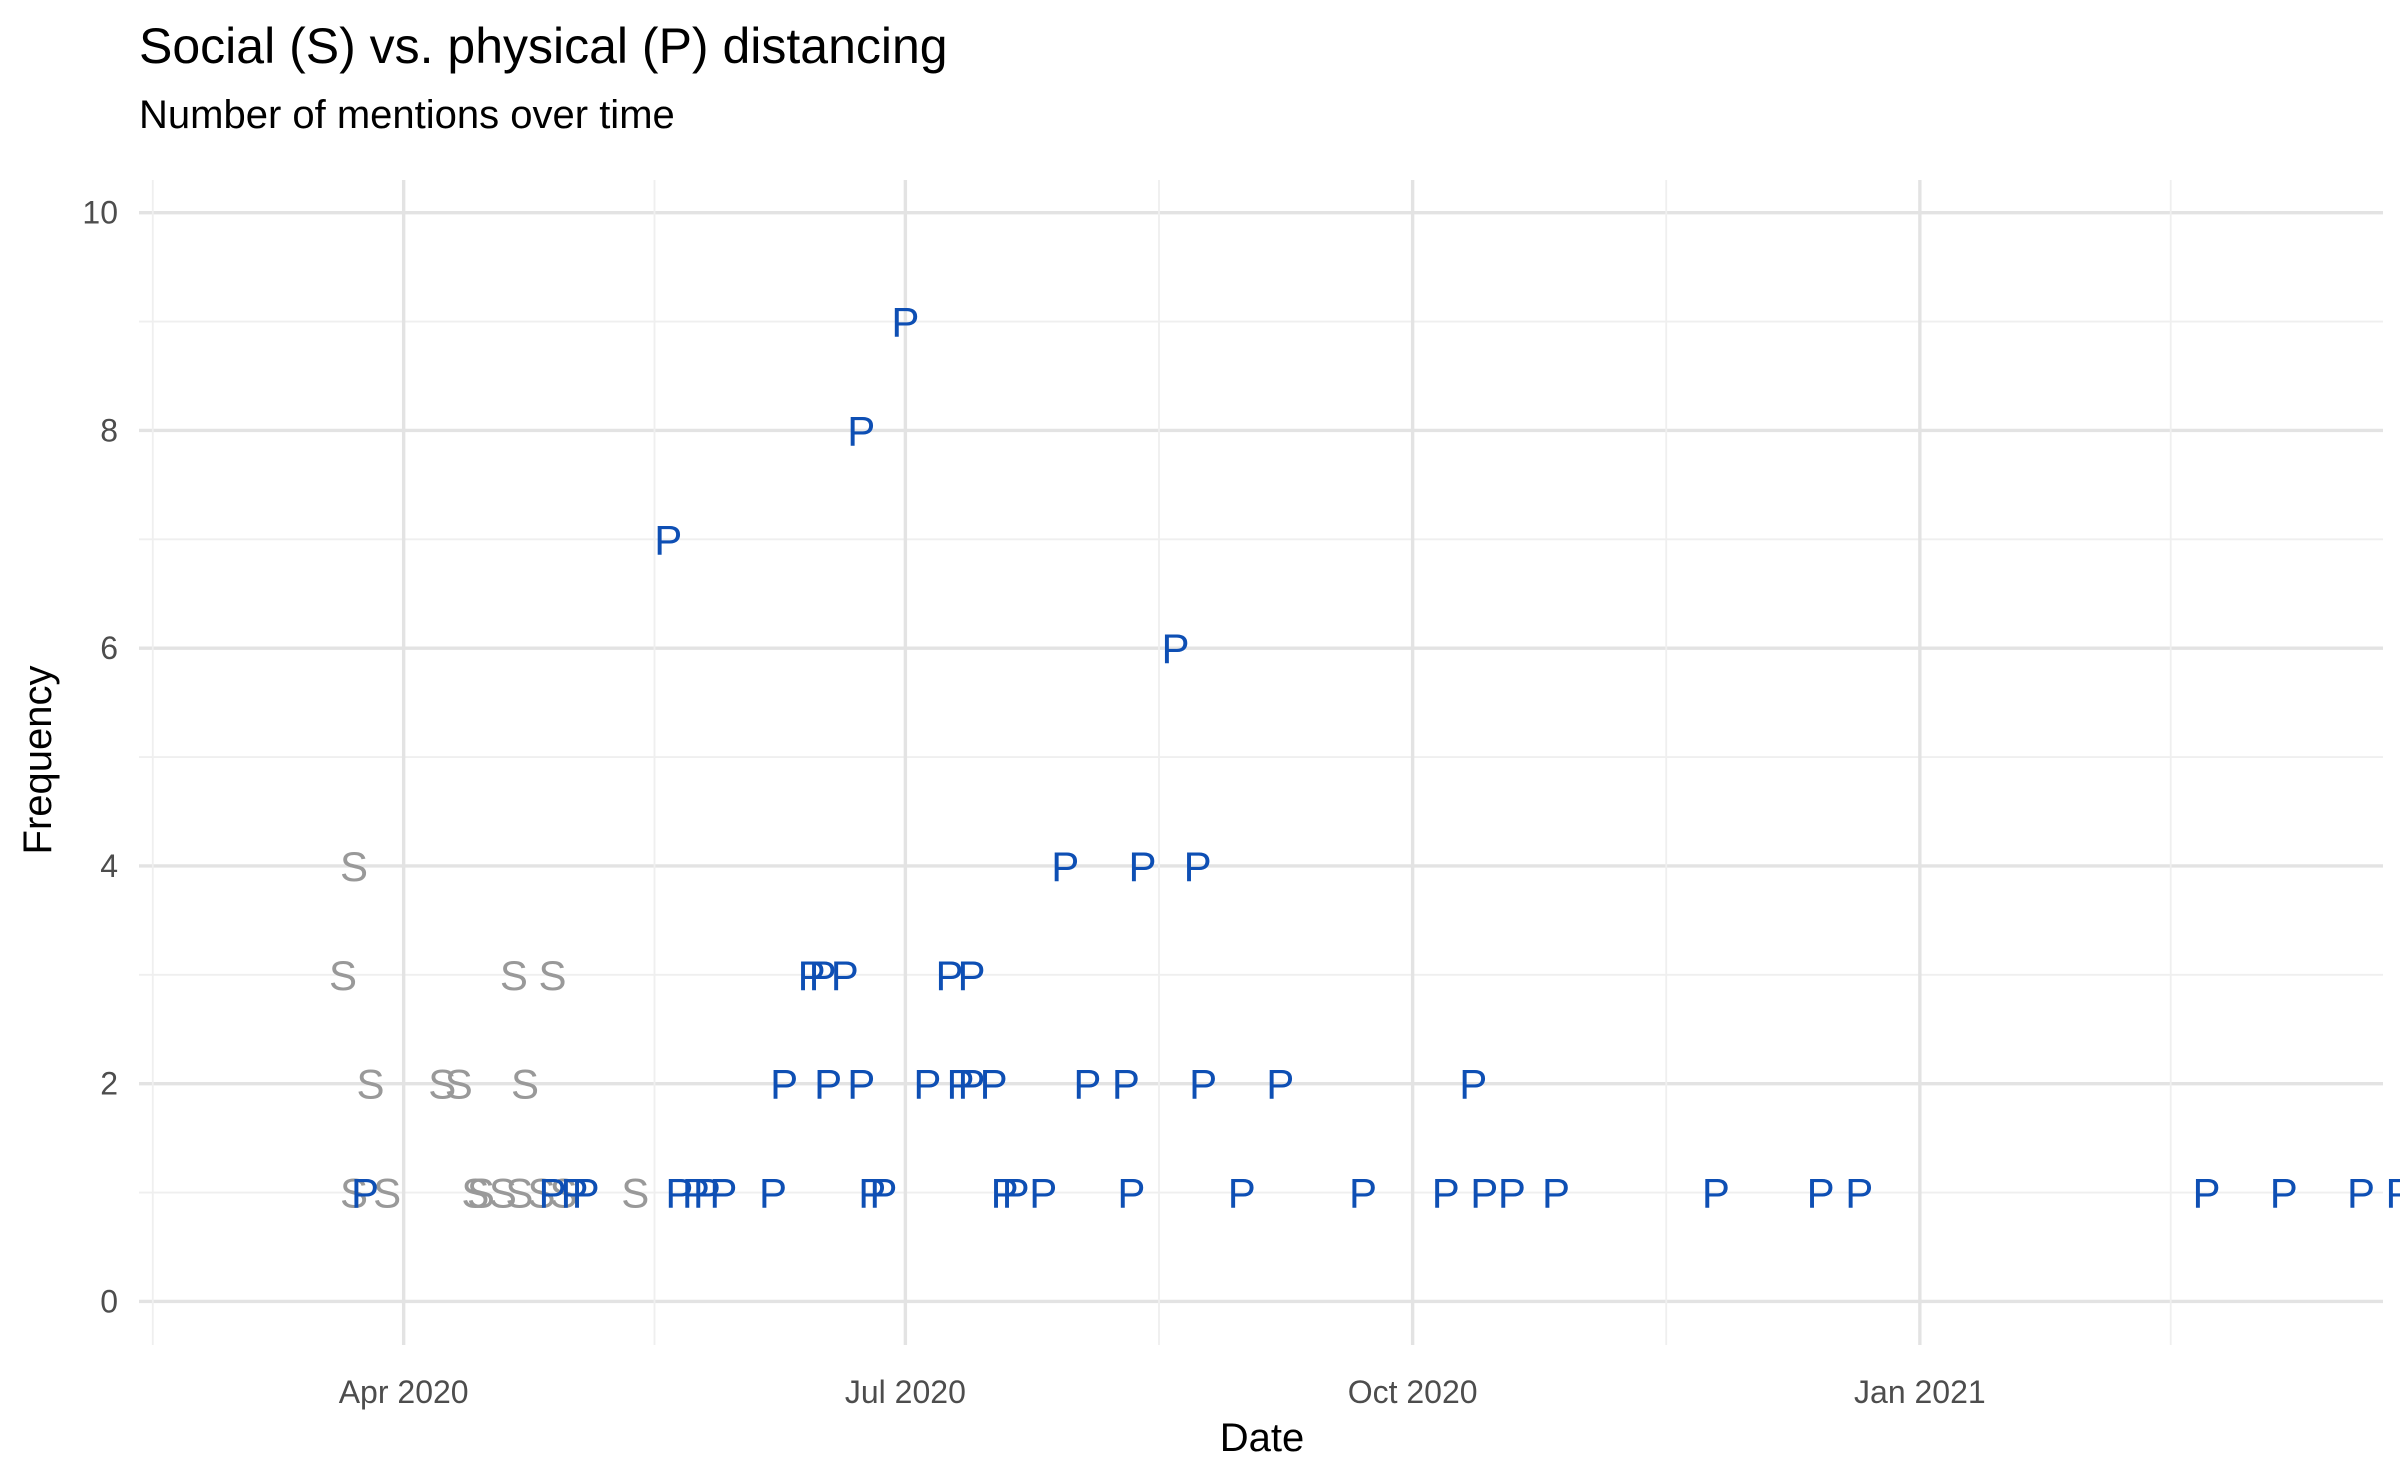 The image size is (2400, 1483). What do you see at coordinates (109, 430) in the screenshot?
I see `y-tick-label: 8` at bounding box center [109, 430].